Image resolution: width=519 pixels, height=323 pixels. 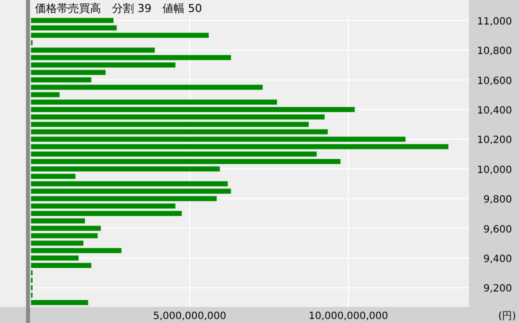 I want to click on y-tick-label: 9,200, so click(x=497, y=289).